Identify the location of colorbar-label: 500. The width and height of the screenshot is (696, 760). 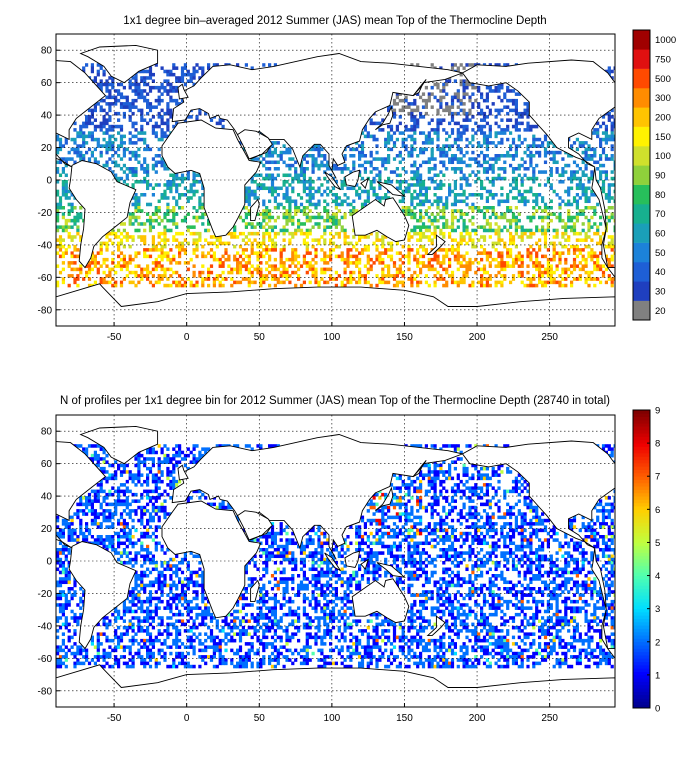
(663, 79).